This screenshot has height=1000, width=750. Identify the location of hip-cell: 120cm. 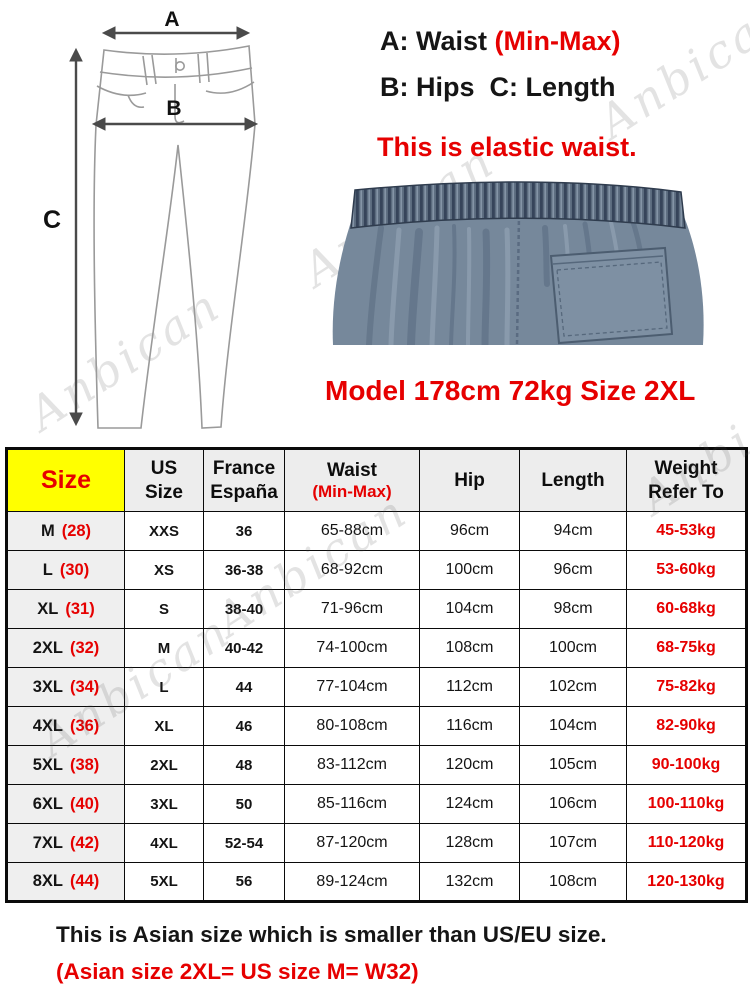
(469, 765).